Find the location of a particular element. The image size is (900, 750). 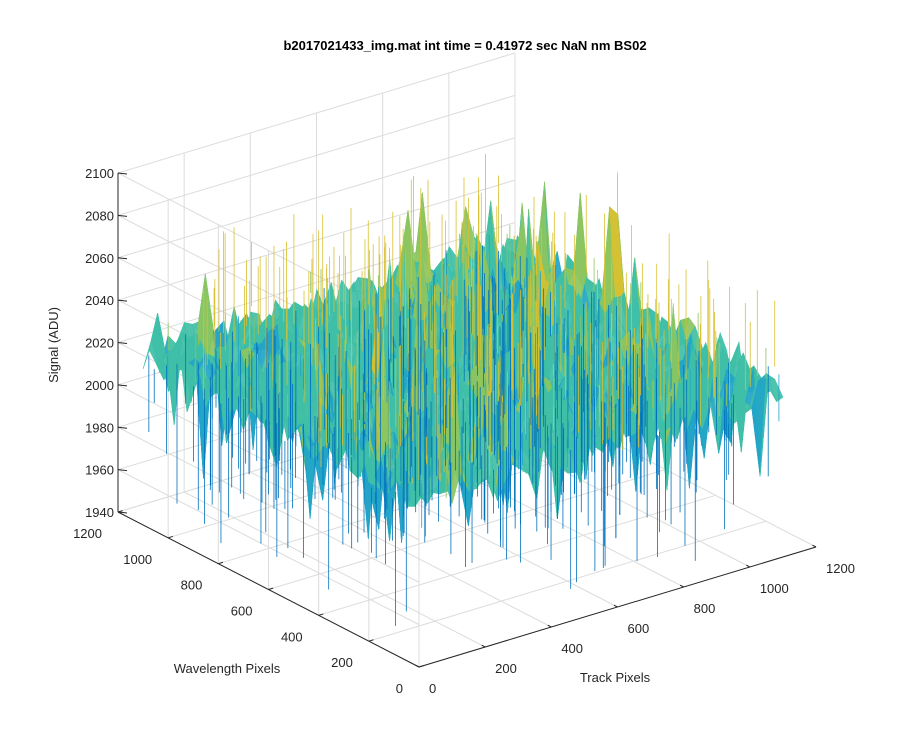

y-tick-label: 600 is located at coordinates (242, 611).